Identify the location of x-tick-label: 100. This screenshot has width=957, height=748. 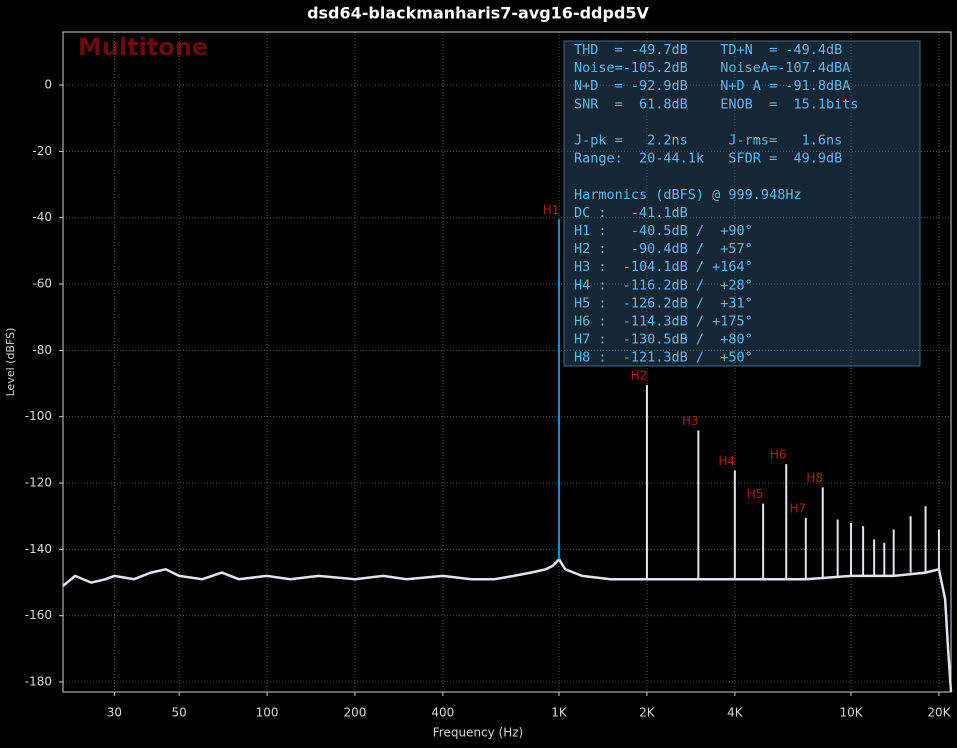
(267, 713).